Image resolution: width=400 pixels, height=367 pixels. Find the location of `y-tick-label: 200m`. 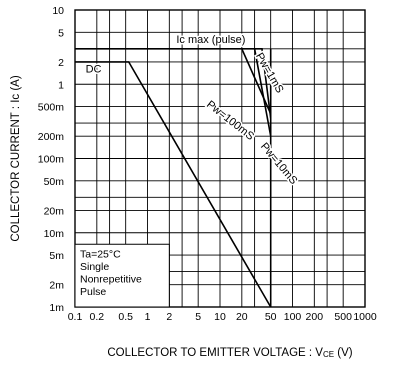

y-tick-label: 200m is located at coordinates (51, 137).